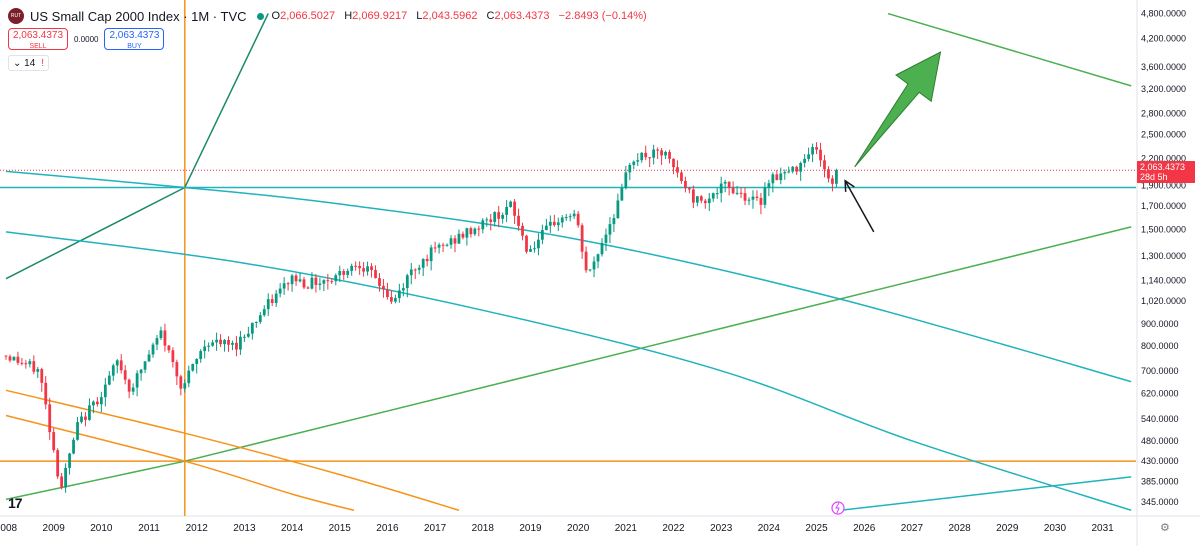  What do you see at coordinates (15, 503) in the screenshot?
I see `tradingview-logo: 17` at bounding box center [15, 503].